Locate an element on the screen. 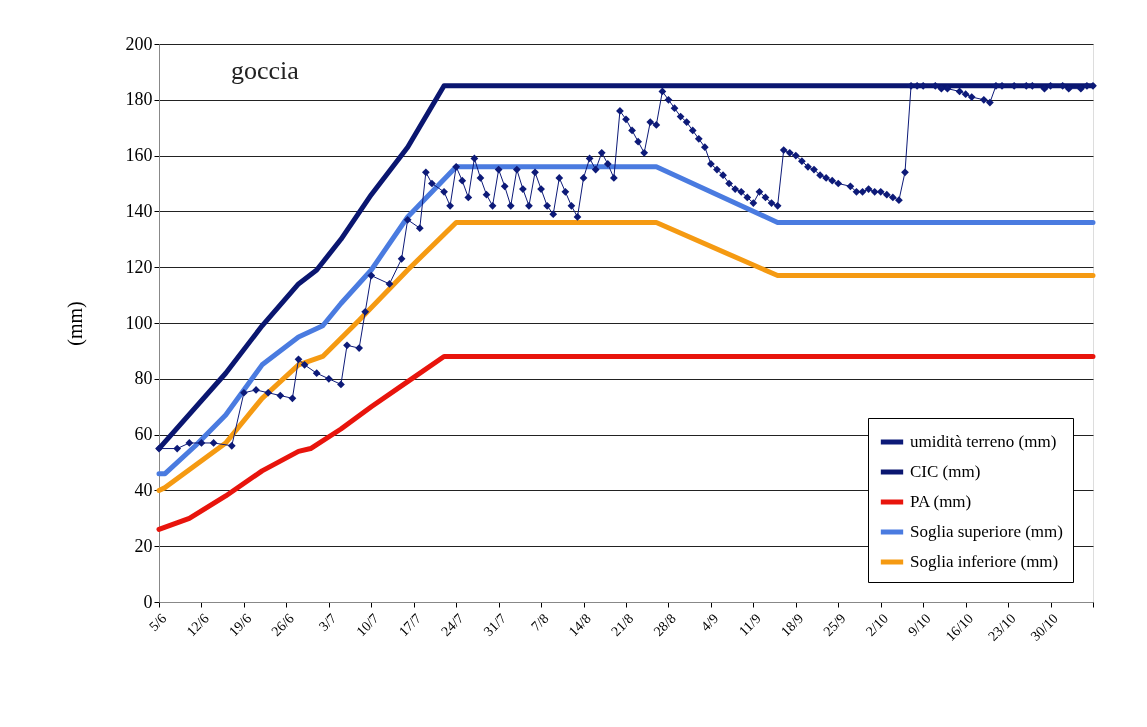 The image size is (1147, 727). legend-label: Soglia superiore (mm) is located at coordinates (986, 531).